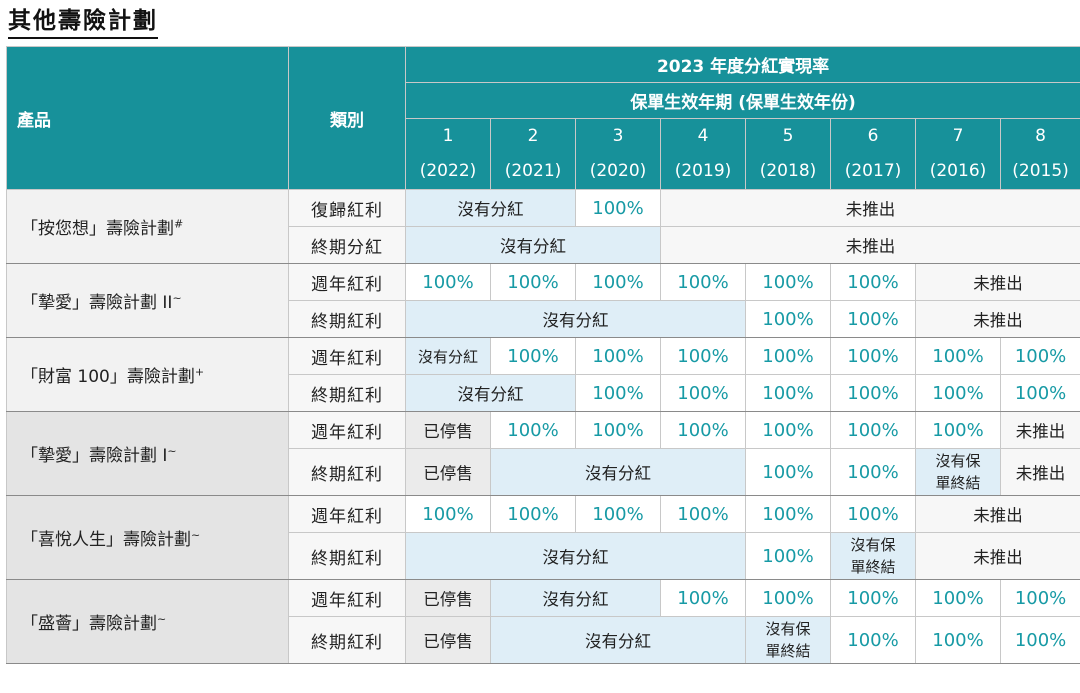  I want to click on year-label-2019: (2019), so click(703, 171).